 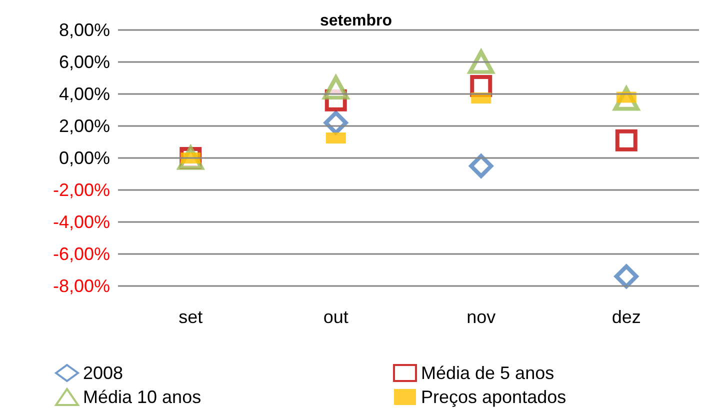 What do you see at coordinates (142, 397) in the screenshot?
I see `legend-label: Média 10 anos` at bounding box center [142, 397].